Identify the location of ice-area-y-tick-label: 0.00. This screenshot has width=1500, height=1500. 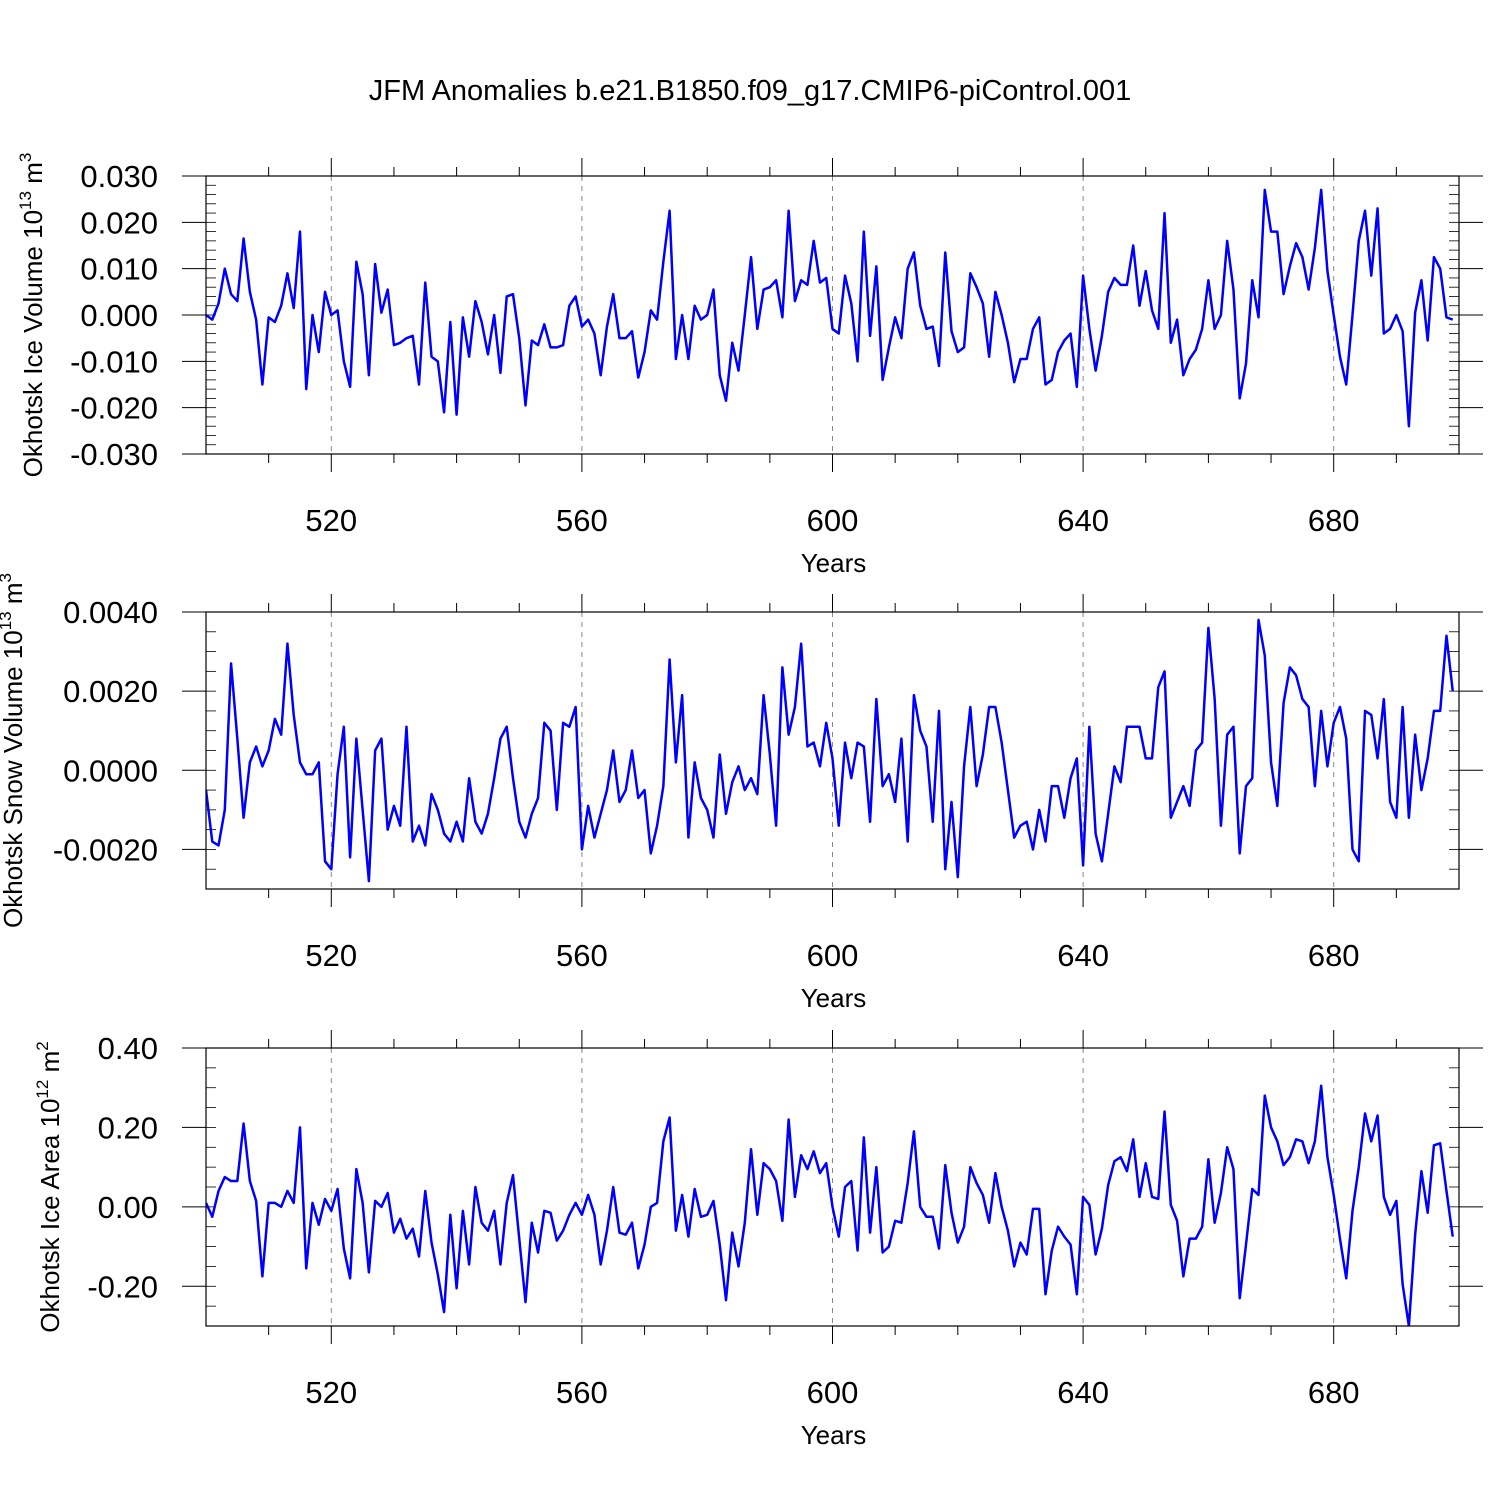
(128, 1207).